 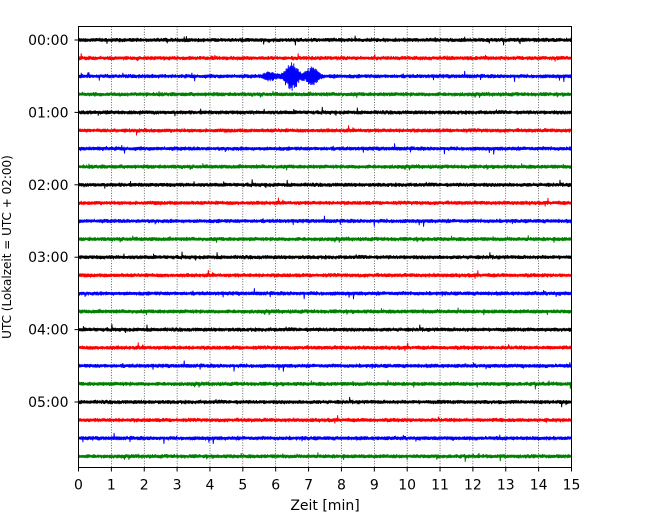 What do you see at coordinates (48, 186) in the screenshot?
I see `y-tick-label: 02:00` at bounding box center [48, 186].